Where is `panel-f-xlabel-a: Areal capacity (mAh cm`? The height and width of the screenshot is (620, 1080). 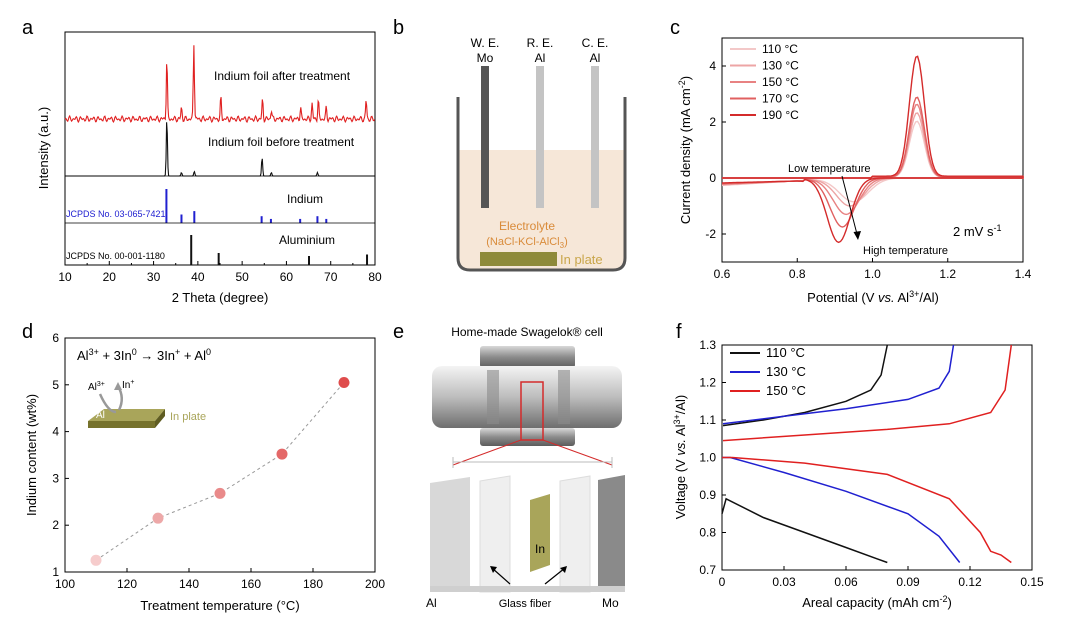 panel-f-xlabel-a: Areal capacity (mAh cm is located at coordinates (870, 602).